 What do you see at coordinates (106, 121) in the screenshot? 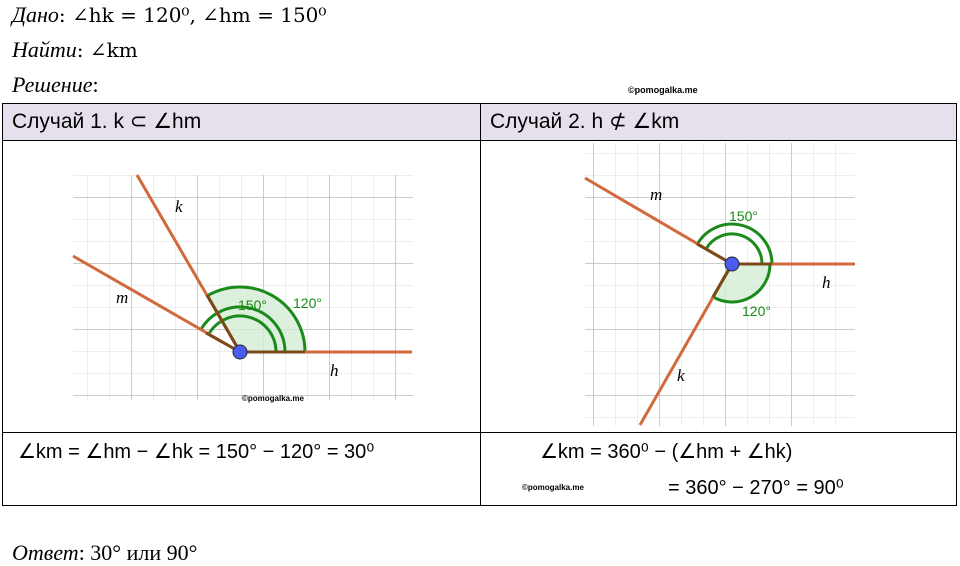
I see `header-1: Случай 1. k ⊂ ∠hm` at bounding box center [106, 121].